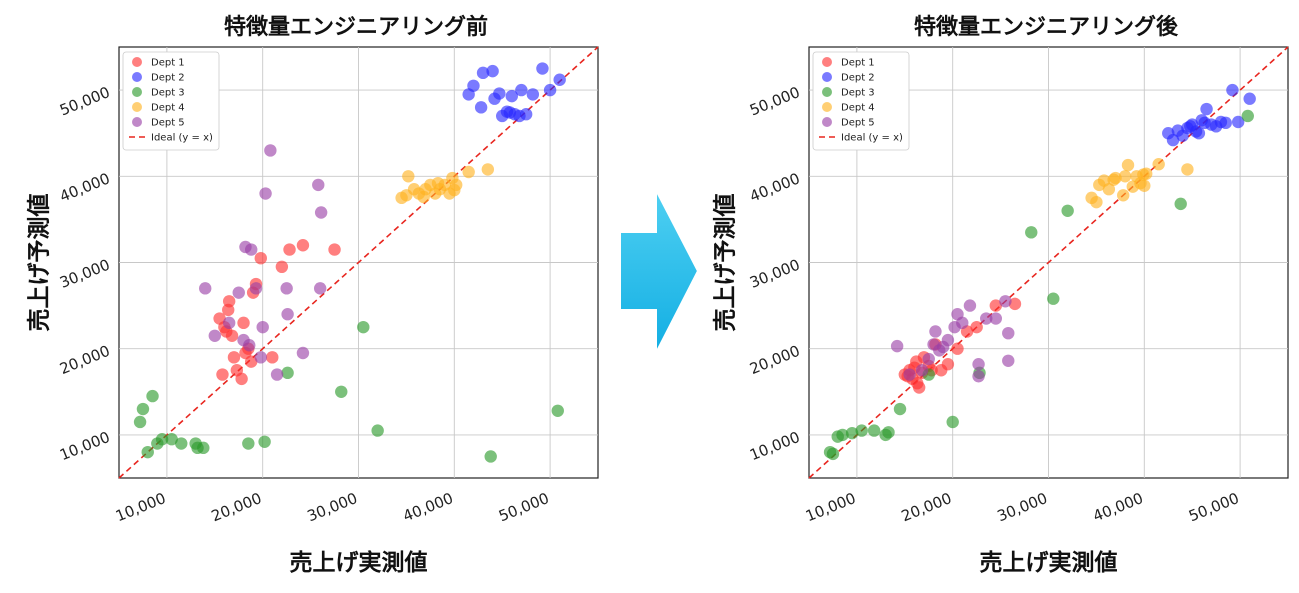  I want to click on legend-label: Dept 5, so click(858, 123).